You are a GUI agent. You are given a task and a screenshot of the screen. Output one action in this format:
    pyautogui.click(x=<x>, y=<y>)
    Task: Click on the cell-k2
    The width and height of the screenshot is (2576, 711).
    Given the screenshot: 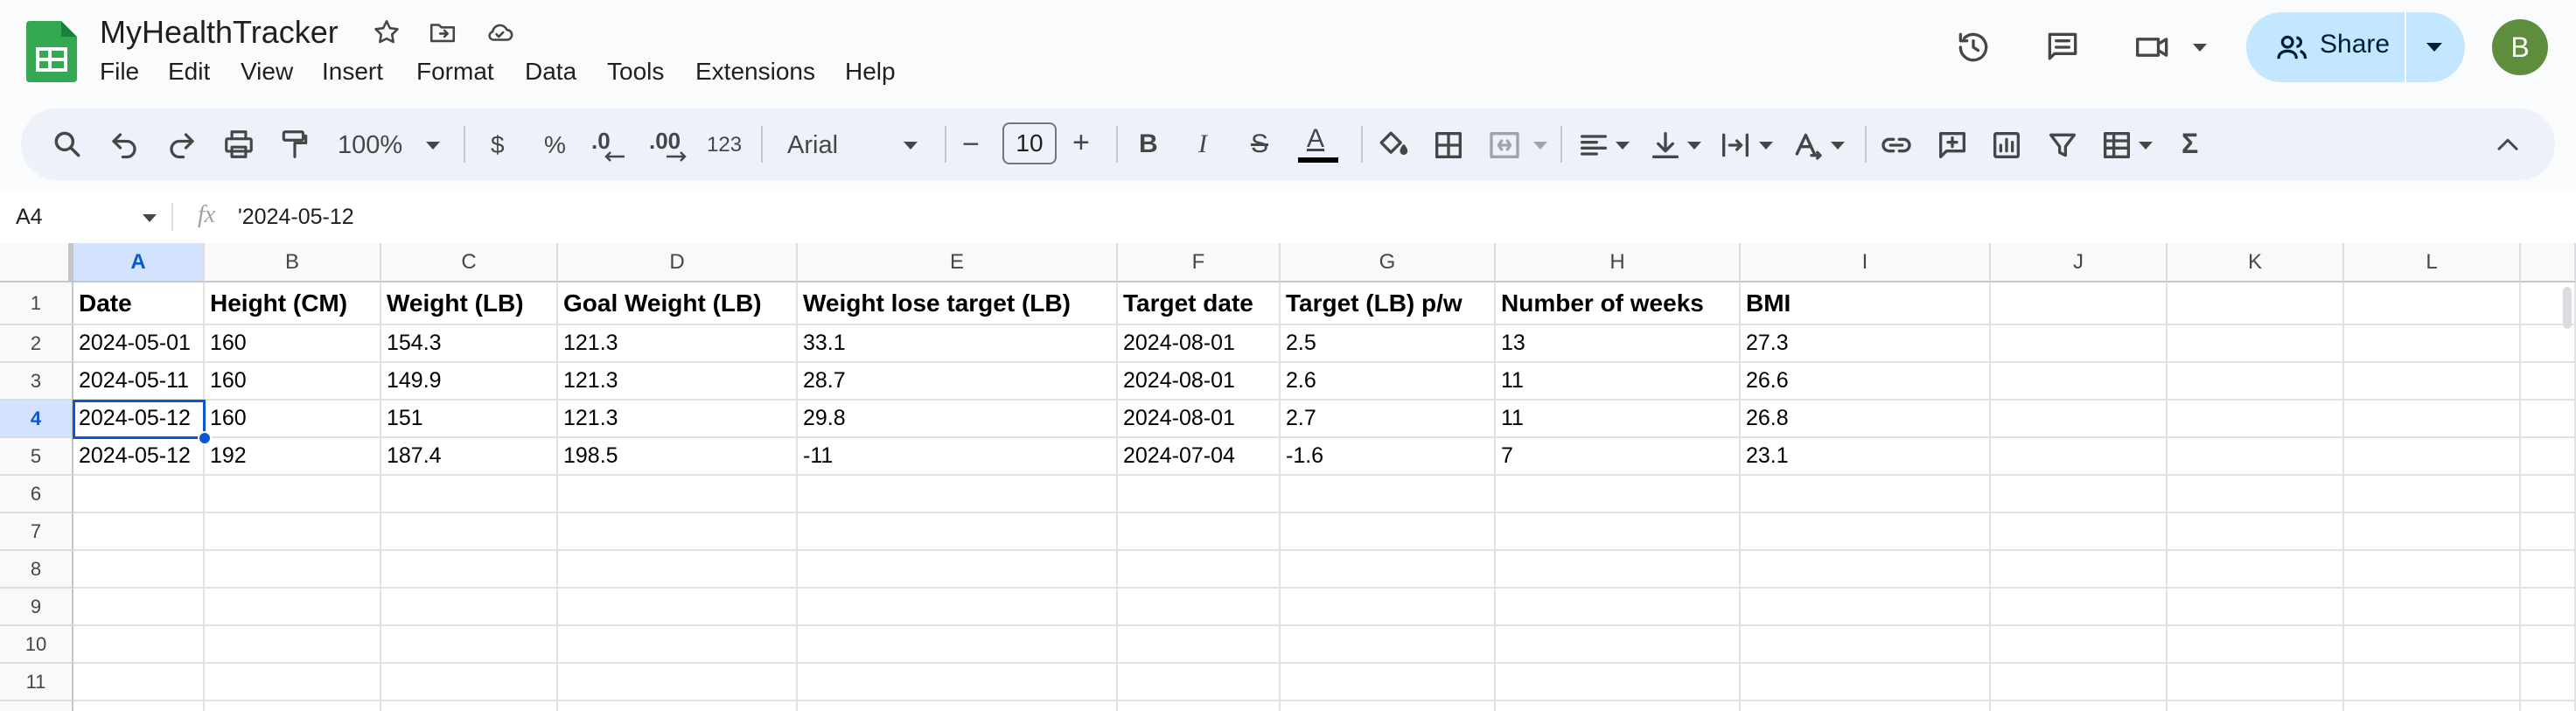 What is the action you would take?
    pyautogui.click(x=2256, y=344)
    